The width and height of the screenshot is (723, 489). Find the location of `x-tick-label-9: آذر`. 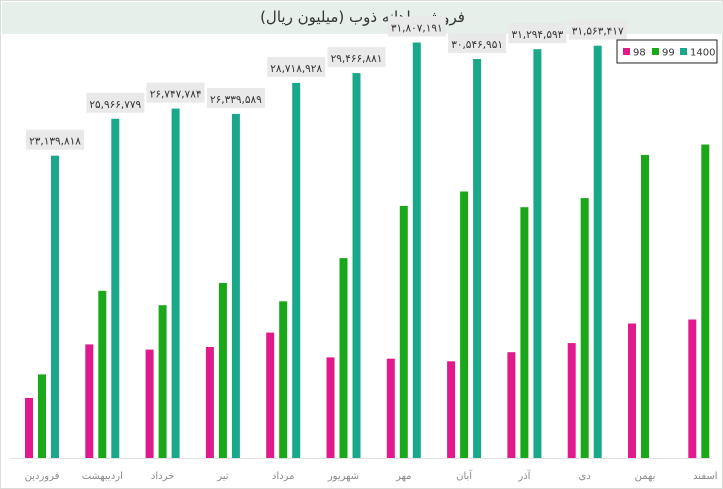

x-tick-label-9: آذر is located at coordinates (524, 475).